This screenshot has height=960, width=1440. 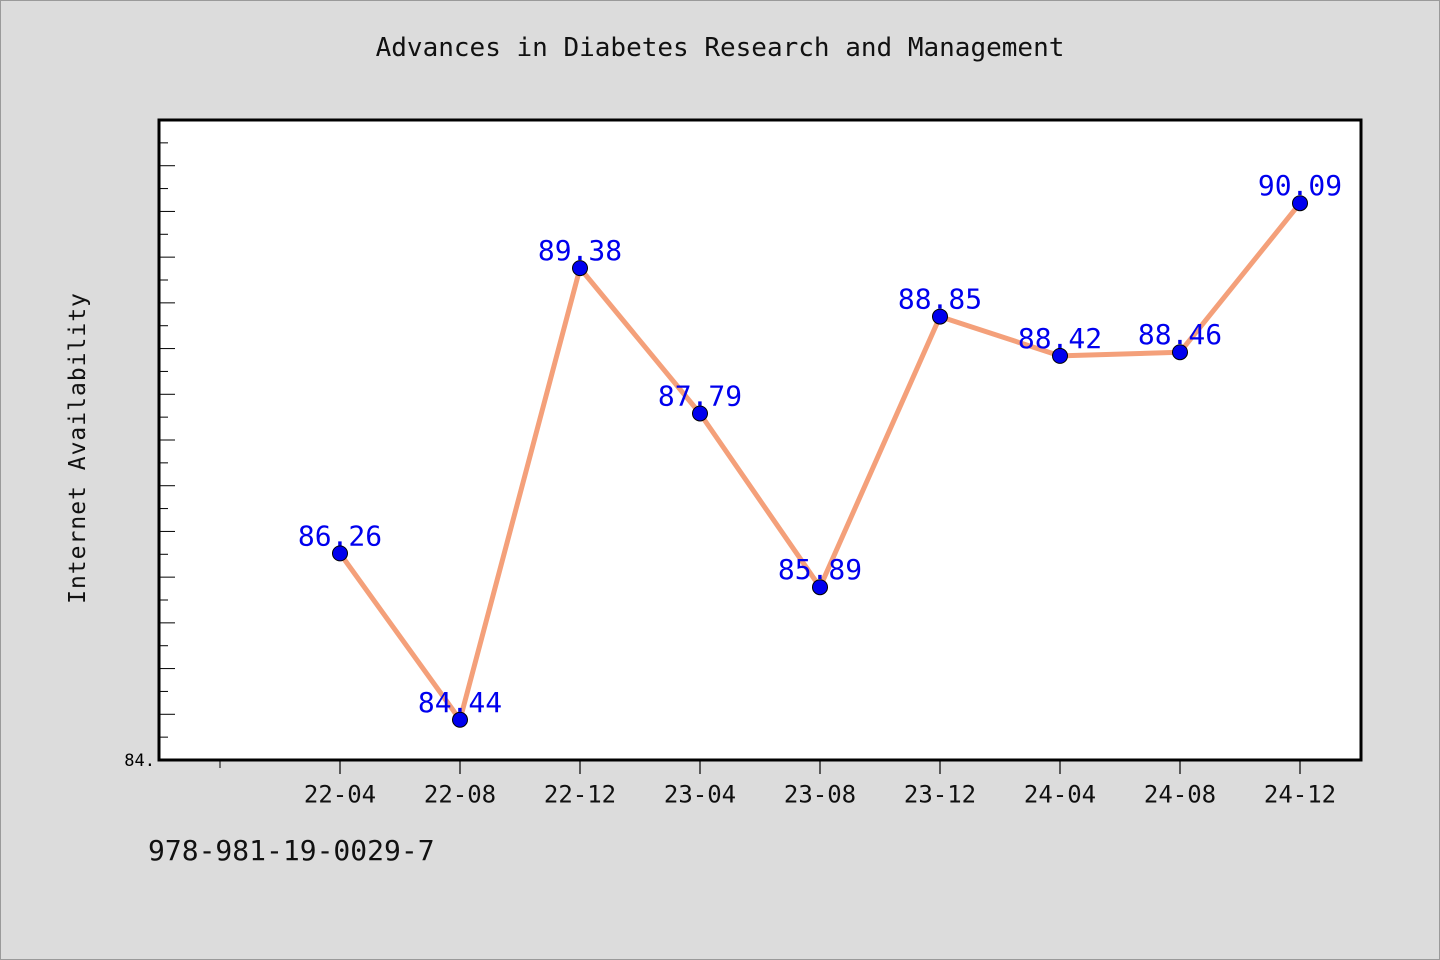 I want to click on x-tick-label: 22-12, so click(x=580, y=795).